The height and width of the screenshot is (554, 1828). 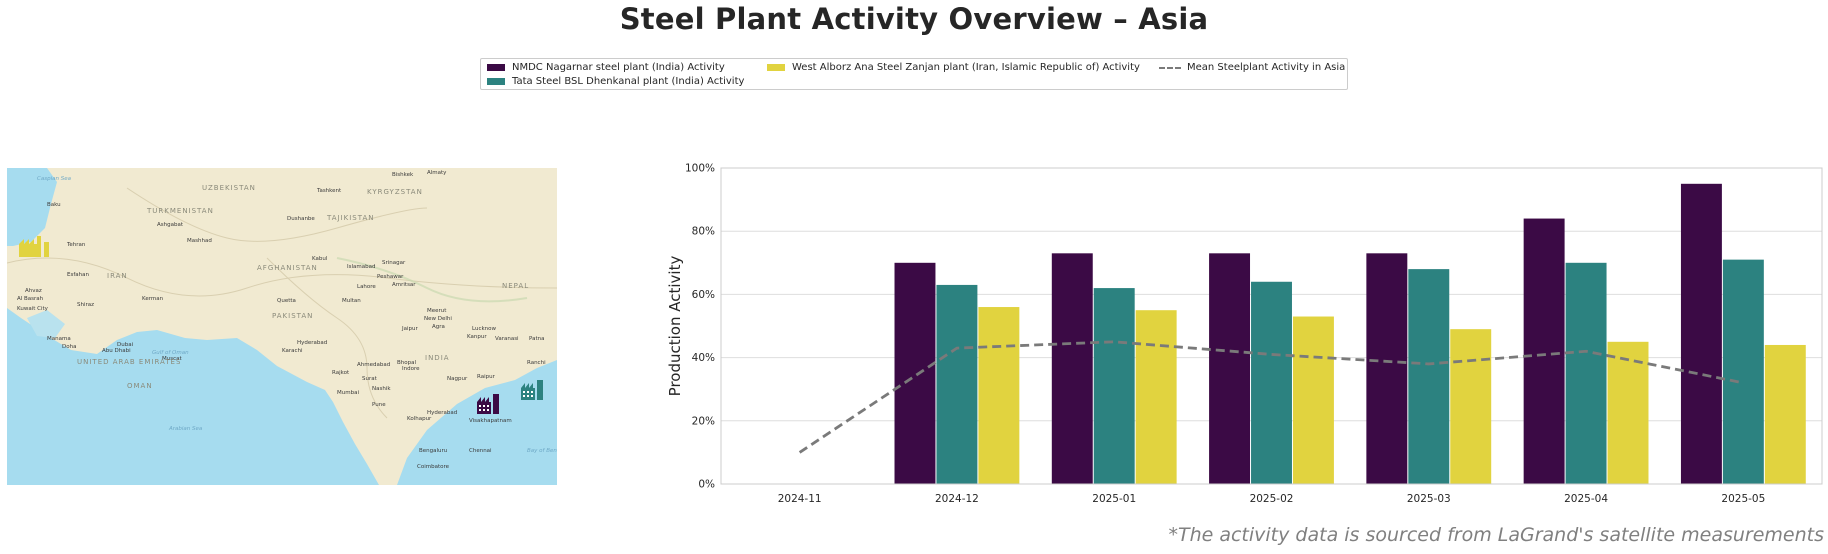 I want to click on map-label: Coimbatore, so click(x=433, y=467).